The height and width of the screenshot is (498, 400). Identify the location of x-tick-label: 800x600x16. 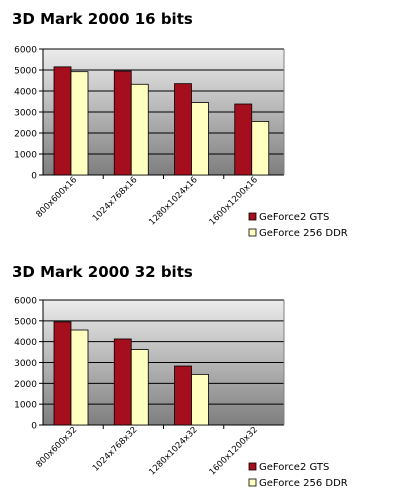
(56, 197).